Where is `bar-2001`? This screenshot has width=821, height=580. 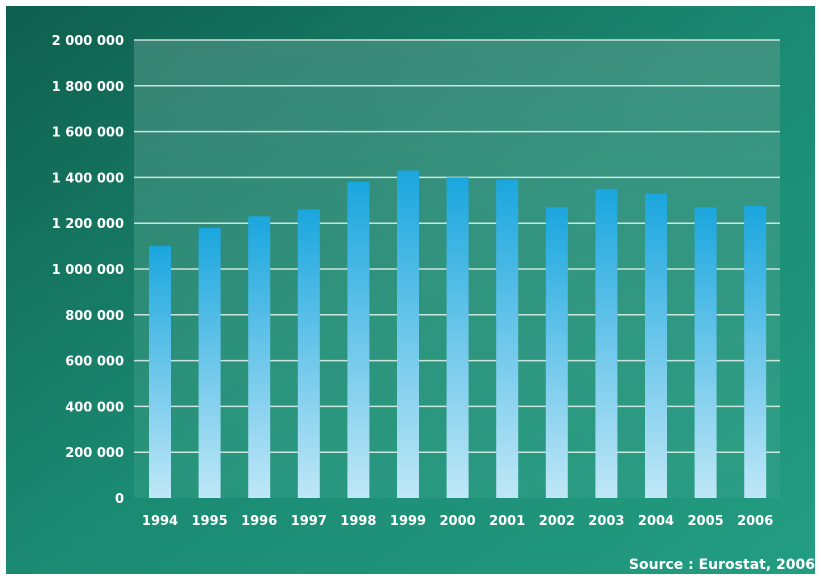
bar-2001 is located at coordinates (507, 338).